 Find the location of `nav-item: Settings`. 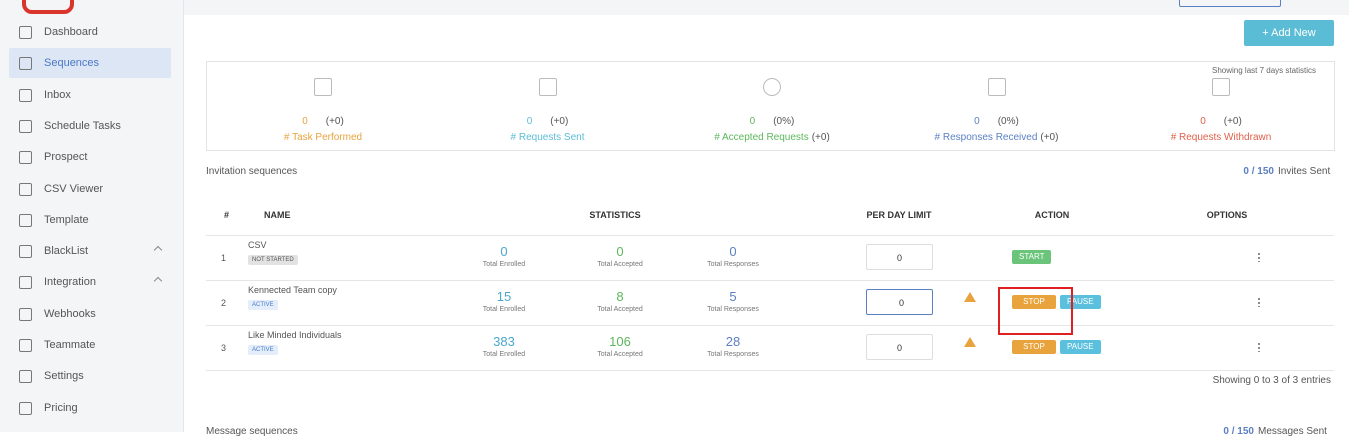

nav-item: Settings is located at coordinates (90, 376).